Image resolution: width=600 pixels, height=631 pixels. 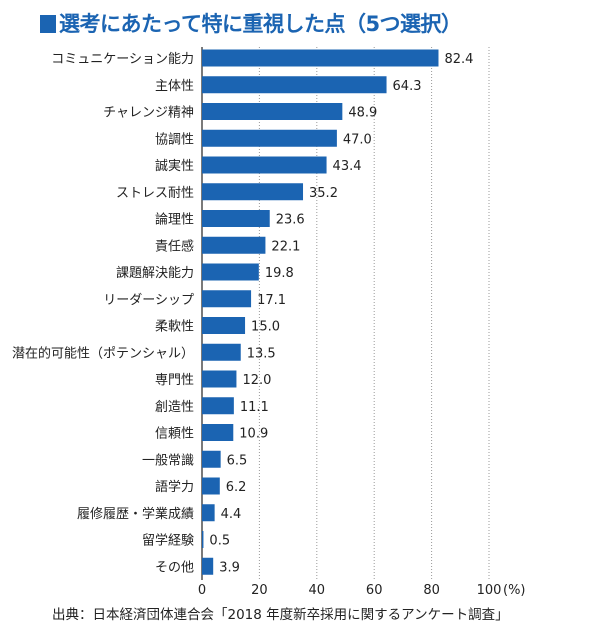 What do you see at coordinates (135, 514) in the screenshot?
I see `category-label: 履修履歴・学業成績` at bounding box center [135, 514].